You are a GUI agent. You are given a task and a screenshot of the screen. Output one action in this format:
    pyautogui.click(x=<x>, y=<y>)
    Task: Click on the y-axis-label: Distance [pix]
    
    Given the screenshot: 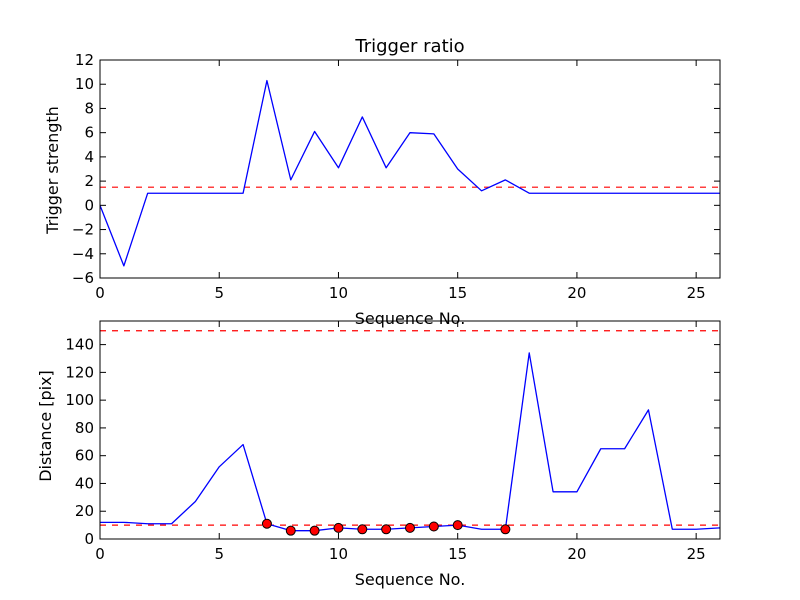 What is the action you would take?
    pyautogui.click(x=45, y=426)
    